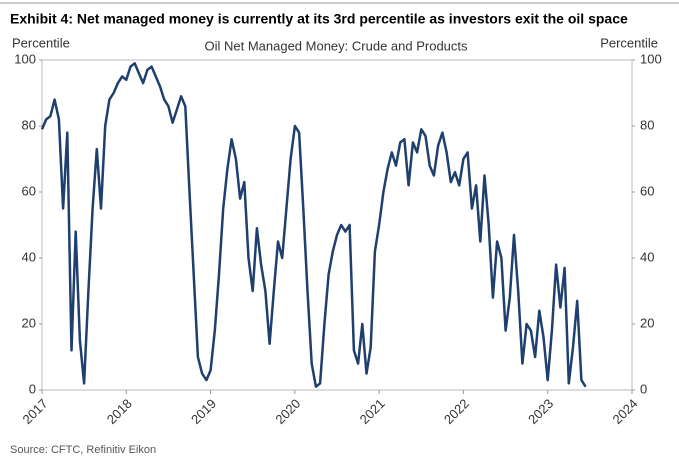 This screenshot has height=464, width=679. What do you see at coordinates (651, 58) in the screenshot?
I see `y2-tick-label: 100` at bounding box center [651, 58].